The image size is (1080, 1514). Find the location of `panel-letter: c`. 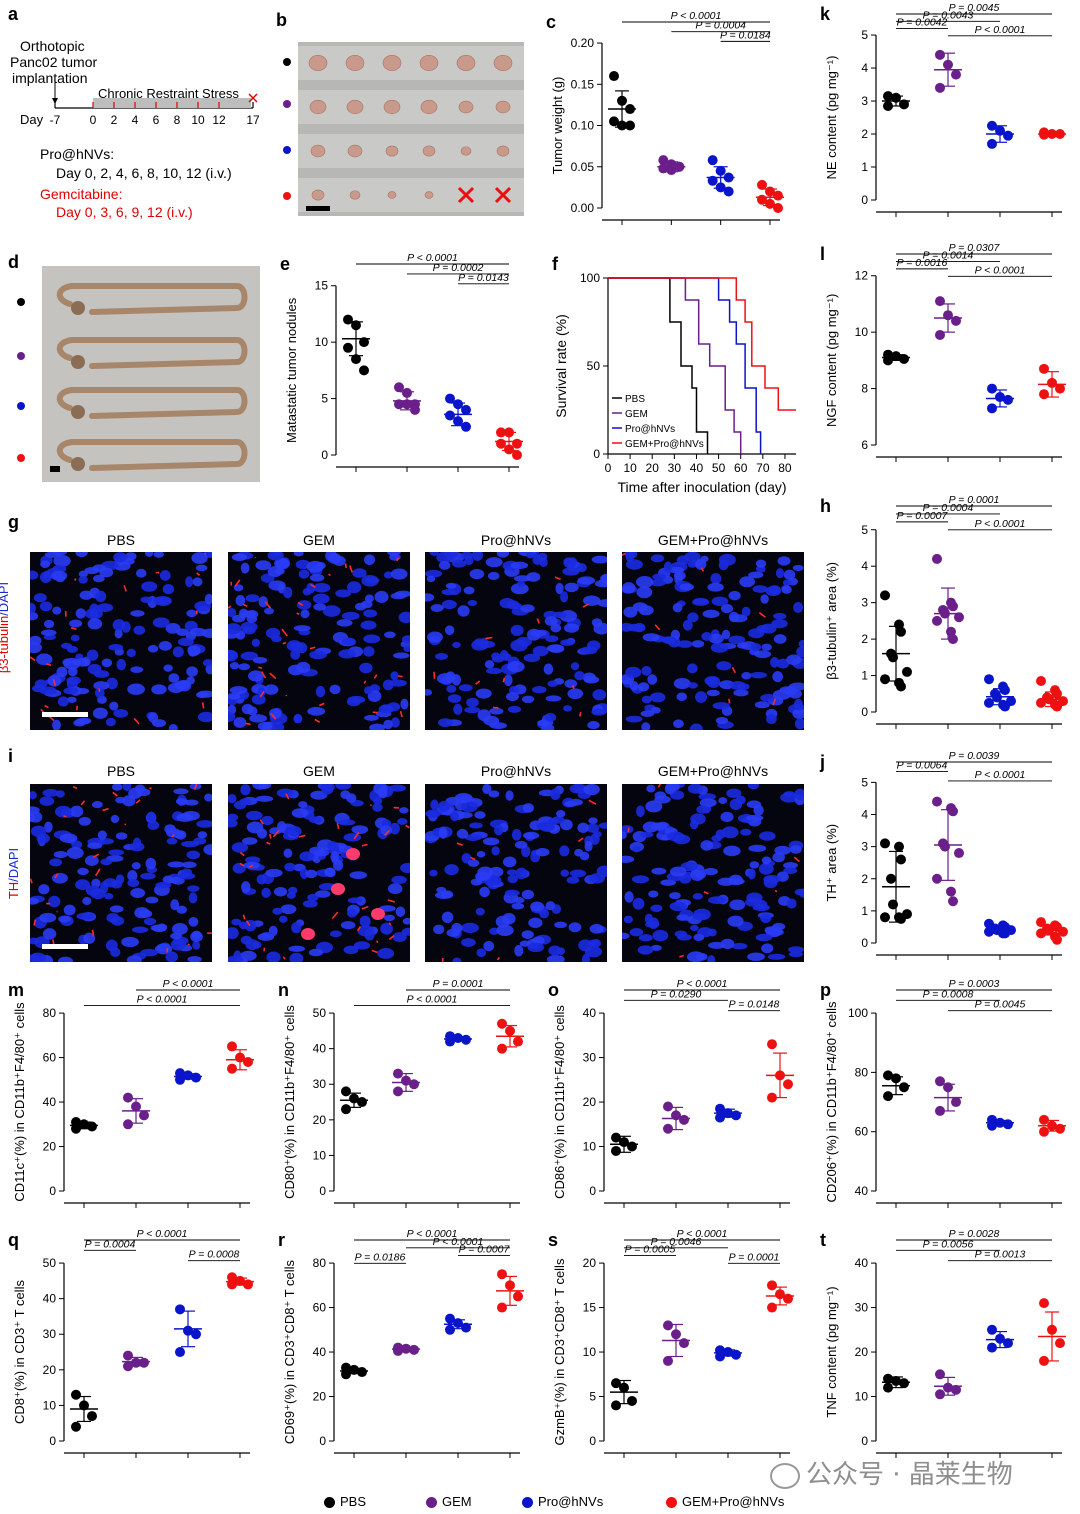

panel-letter: c is located at coordinates (551, 22).